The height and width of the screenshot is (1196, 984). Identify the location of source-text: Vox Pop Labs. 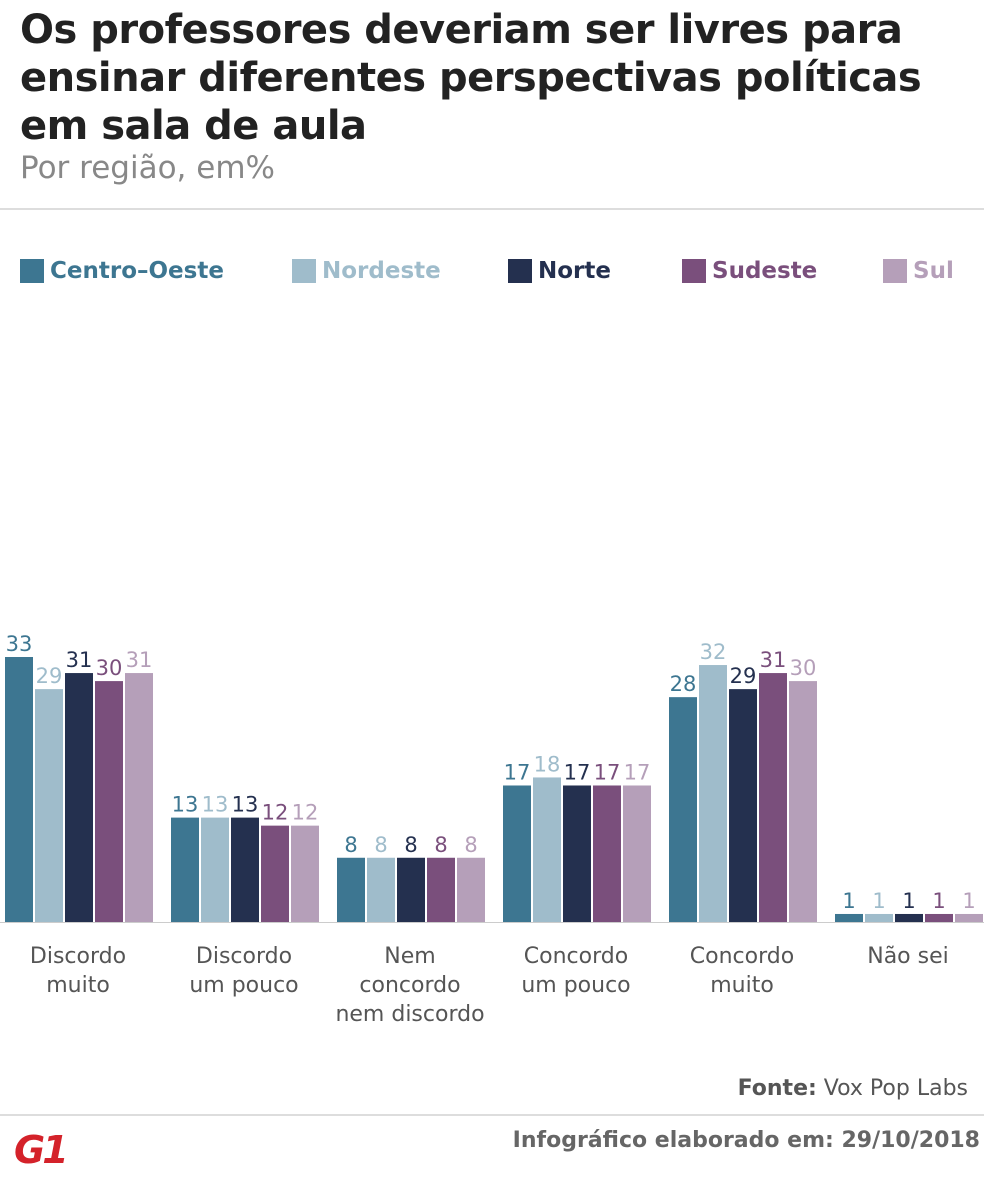
(895, 1088).